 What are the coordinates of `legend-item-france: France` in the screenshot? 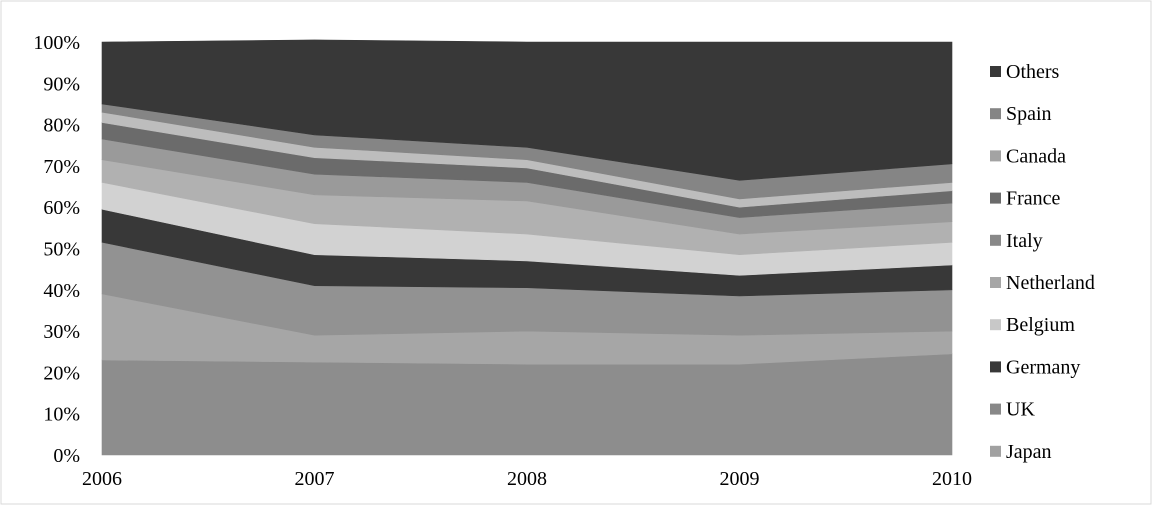 It's located at (1025, 199).